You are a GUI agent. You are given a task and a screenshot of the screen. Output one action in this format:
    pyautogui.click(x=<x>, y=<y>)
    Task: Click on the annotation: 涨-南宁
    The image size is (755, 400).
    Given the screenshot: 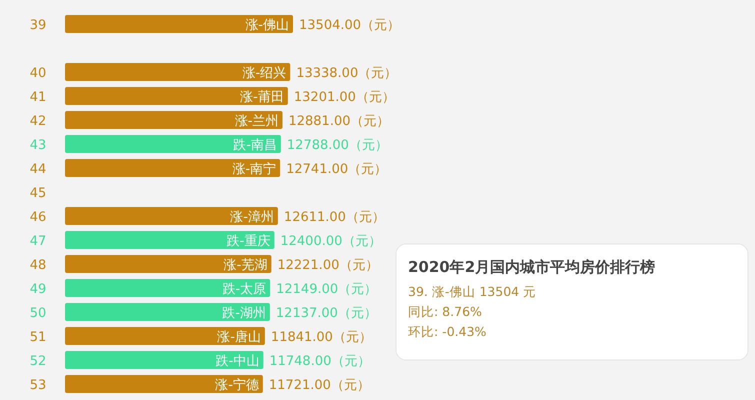 What is the action you would take?
    pyautogui.click(x=254, y=169)
    